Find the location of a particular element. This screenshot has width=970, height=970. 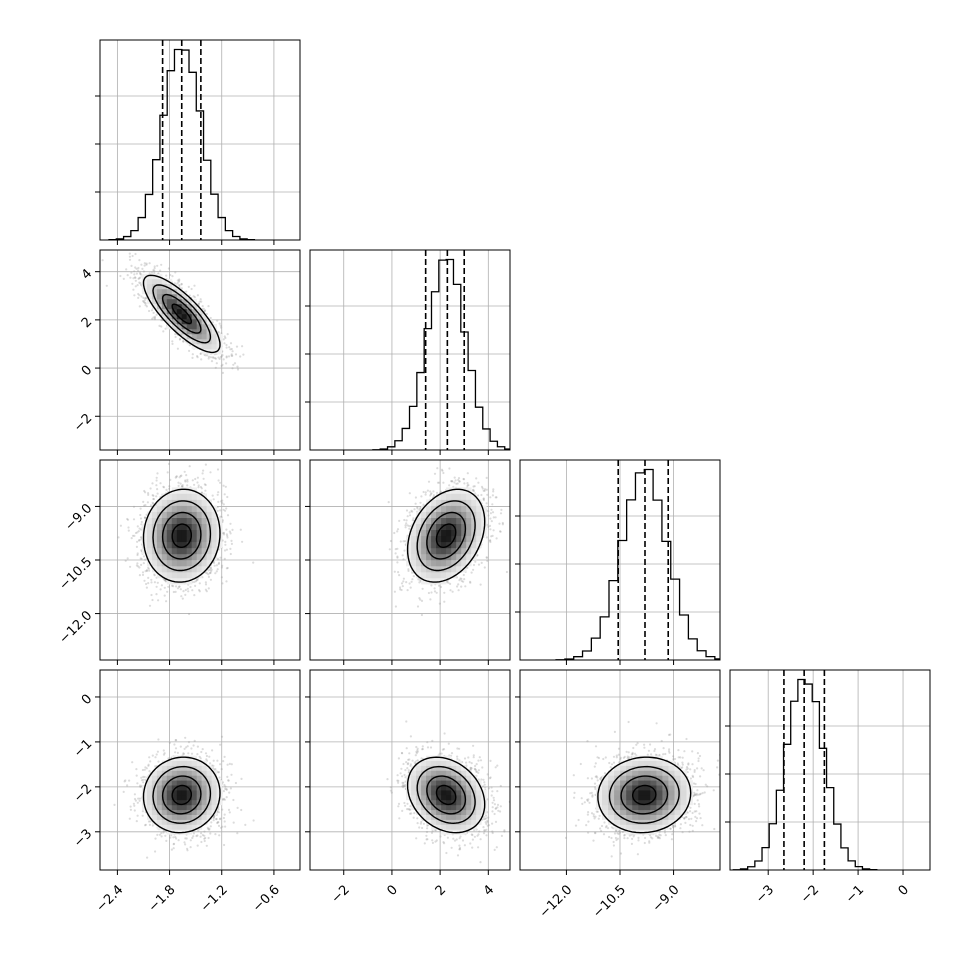

panel-2-0: −12.0−10.5−9.0 is located at coordinates (179, 562).